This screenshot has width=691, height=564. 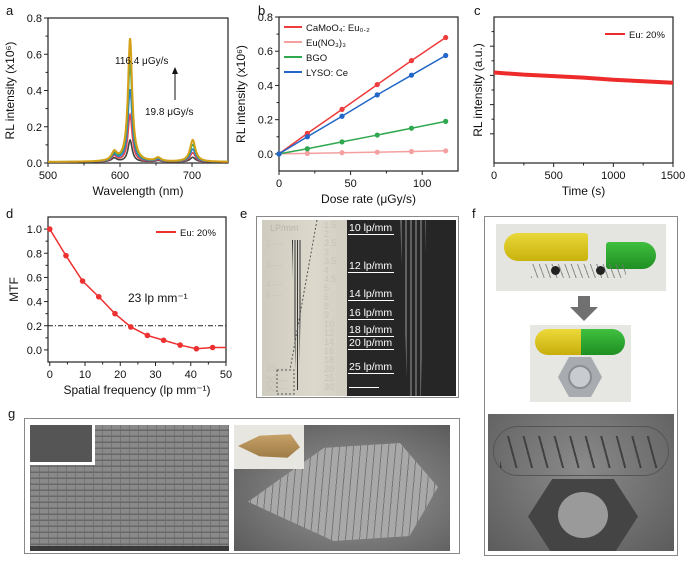 What do you see at coordinates (11, 413) in the screenshot?
I see `panel-label-g: g` at bounding box center [11, 413].